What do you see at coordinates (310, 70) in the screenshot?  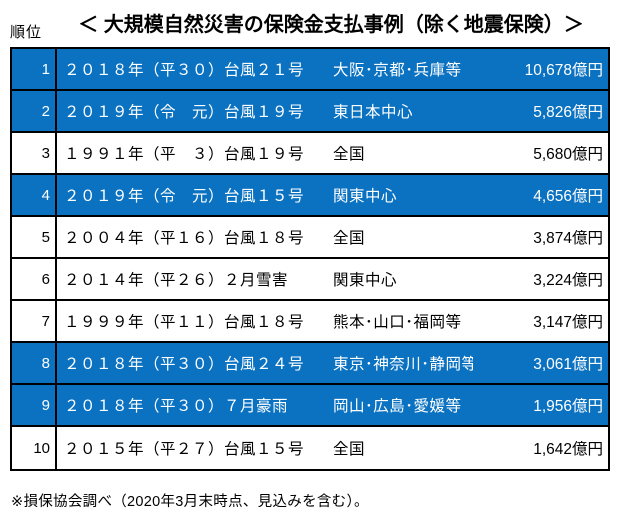 I see `table-row: 1 ２０１８年（平３０）台風２１号 大阪･京都･兵庫等 10,678億円` at bounding box center [310, 70].